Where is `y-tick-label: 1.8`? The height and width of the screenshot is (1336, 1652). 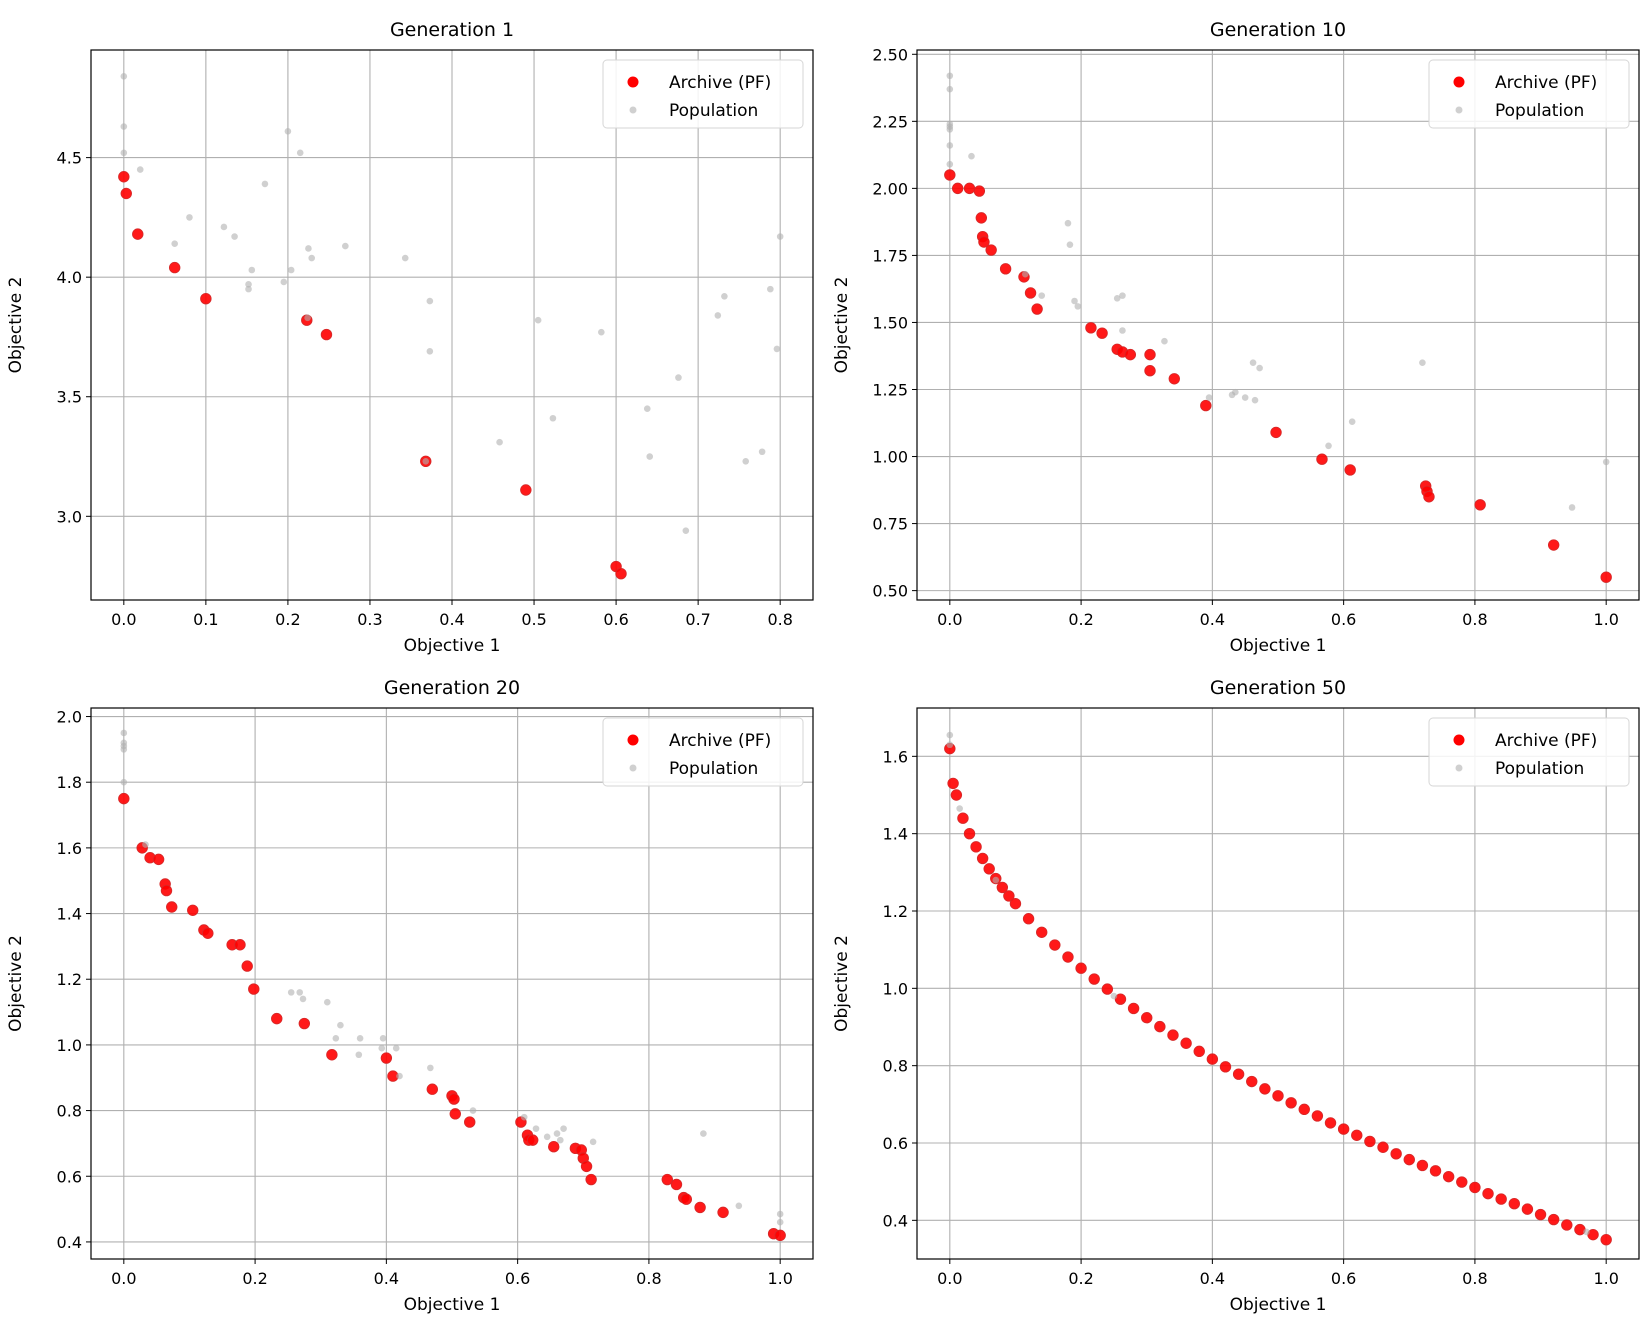 y-tick-label: 1.8 is located at coordinates (69, 782).